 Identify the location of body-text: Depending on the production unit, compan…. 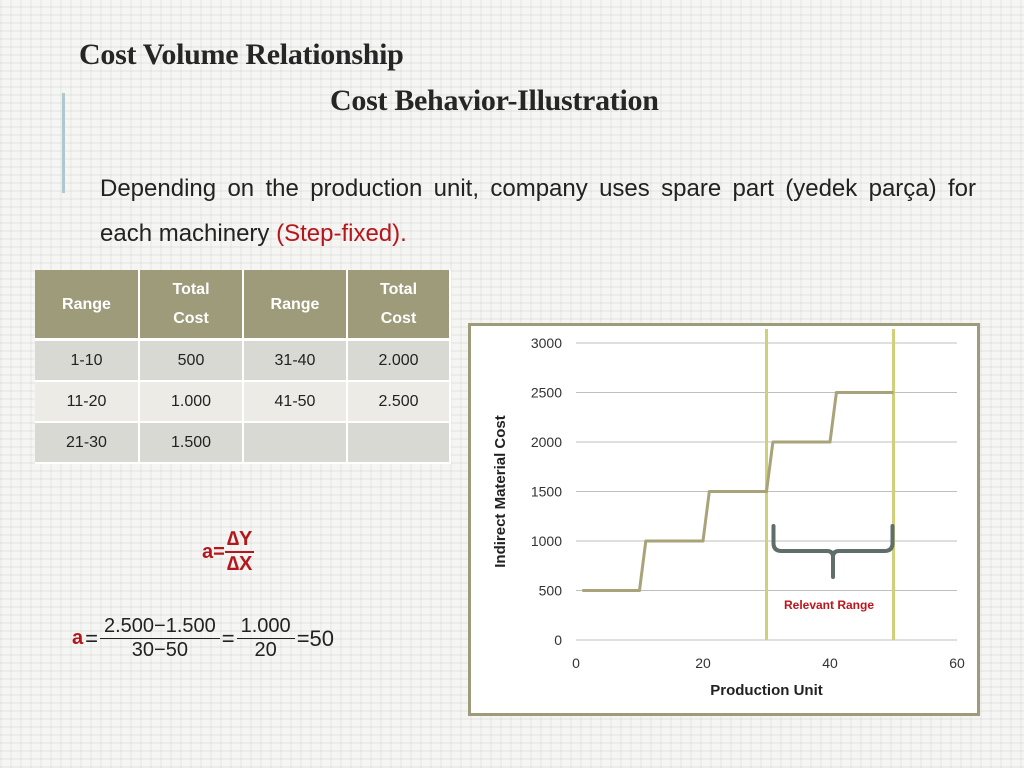
(538, 211).